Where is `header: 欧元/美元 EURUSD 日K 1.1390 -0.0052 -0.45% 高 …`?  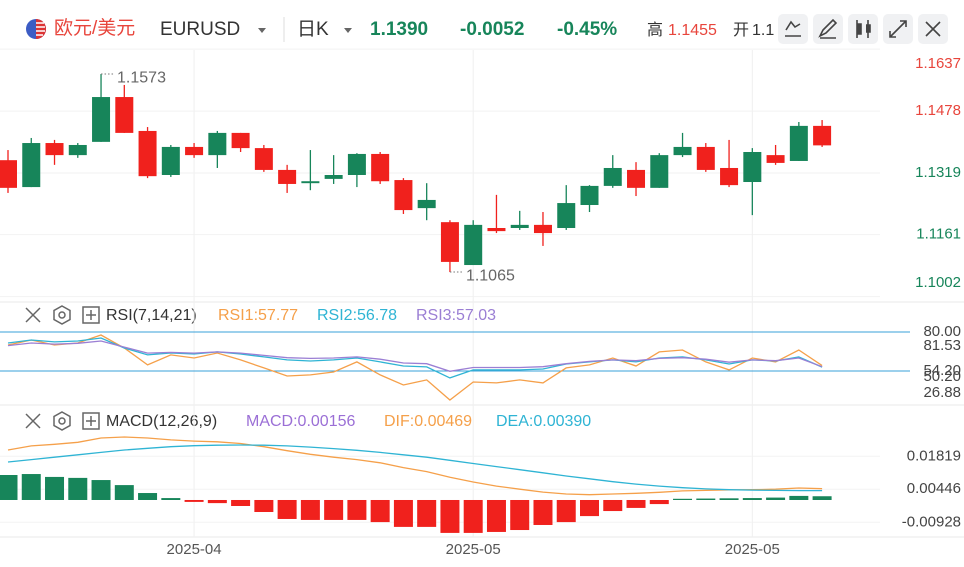
header: 欧元/美元 EURUSD 日K 1.1390 -0.0052 -0.45% 高 … is located at coordinates (487, 29).